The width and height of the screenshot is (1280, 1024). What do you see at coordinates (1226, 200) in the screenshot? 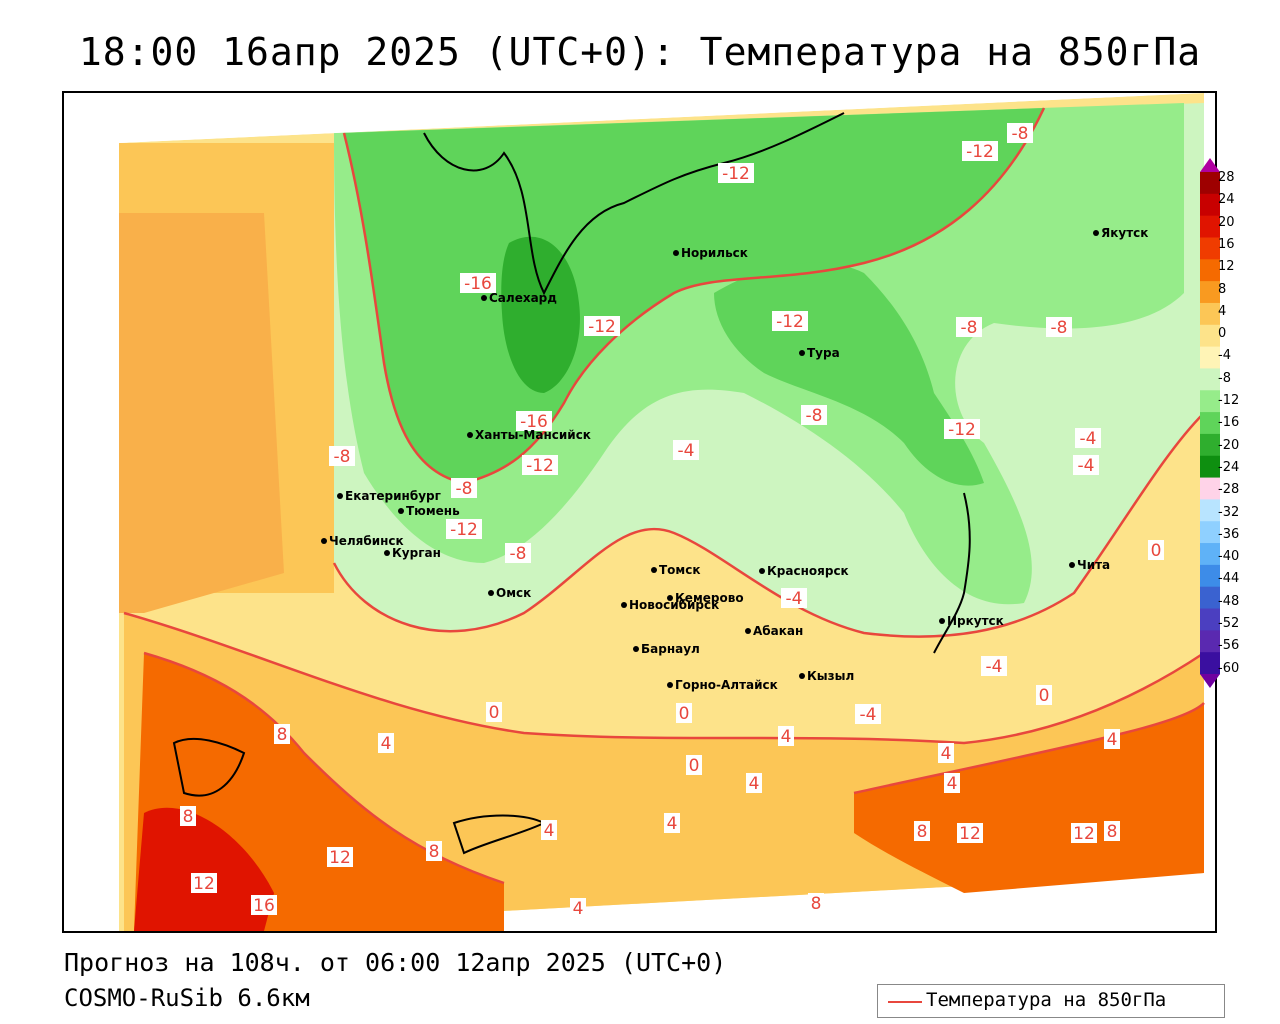
I see `scale-label: 24` at bounding box center [1226, 200].